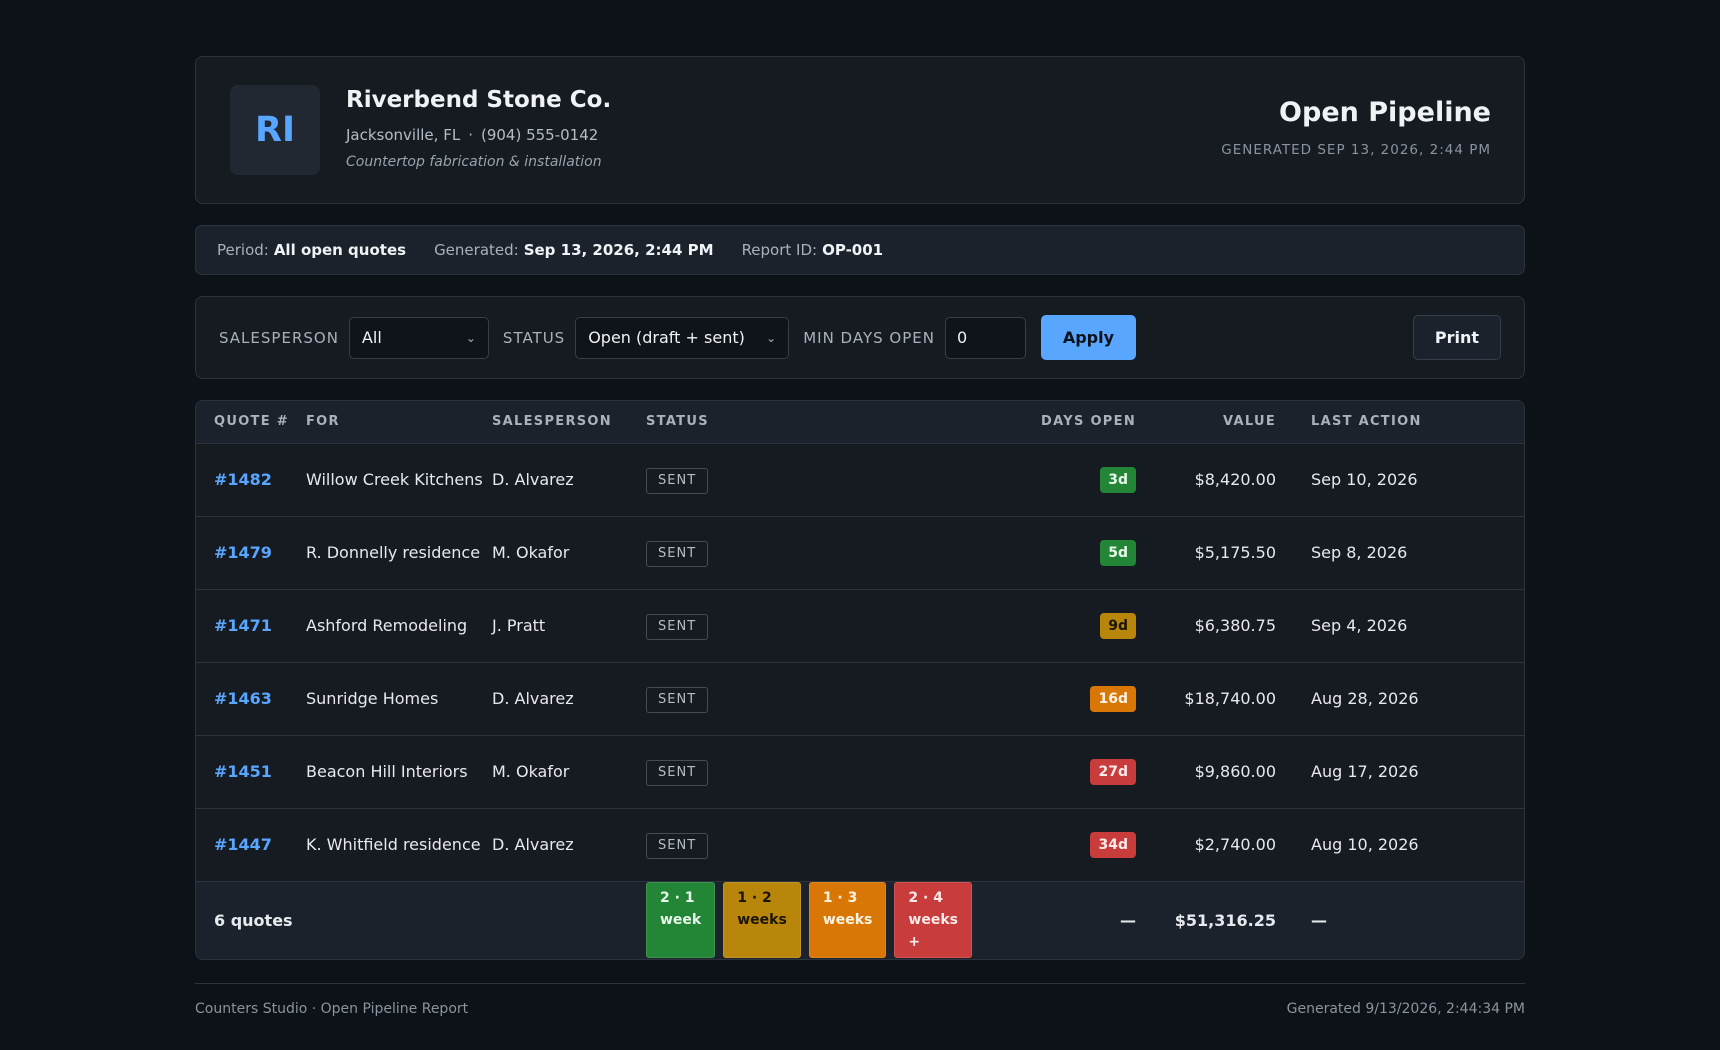 Image resolution: width=1720 pixels, height=1050 pixels. Describe the element at coordinates (682, 337) in the screenshot. I see `status-select: Open (draft + sent) ⌄` at that location.